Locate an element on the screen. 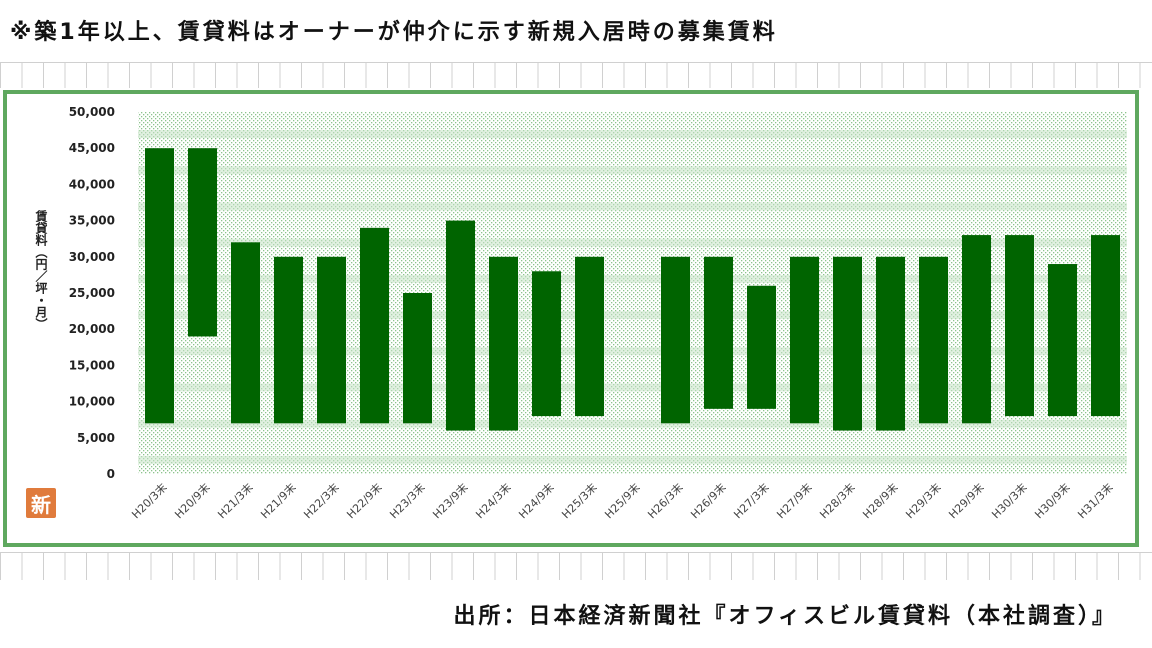 The height and width of the screenshot is (648, 1152). y-tick-label: 45,000 is located at coordinates (92, 148).